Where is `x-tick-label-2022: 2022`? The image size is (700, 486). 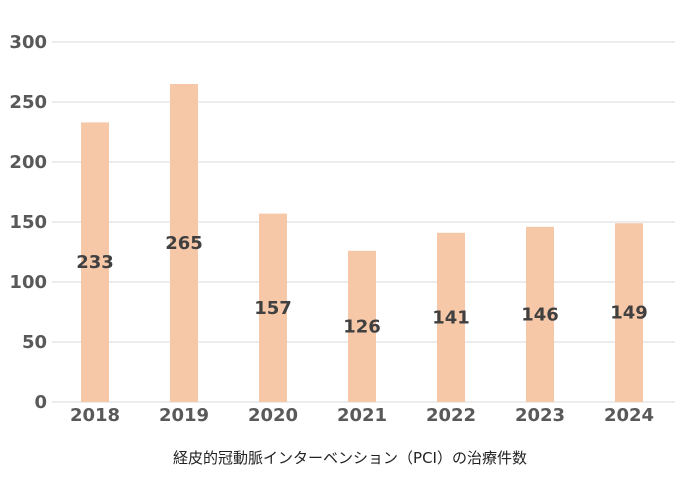 x-tick-label-2022: 2022 is located at coordinates (451, 415).